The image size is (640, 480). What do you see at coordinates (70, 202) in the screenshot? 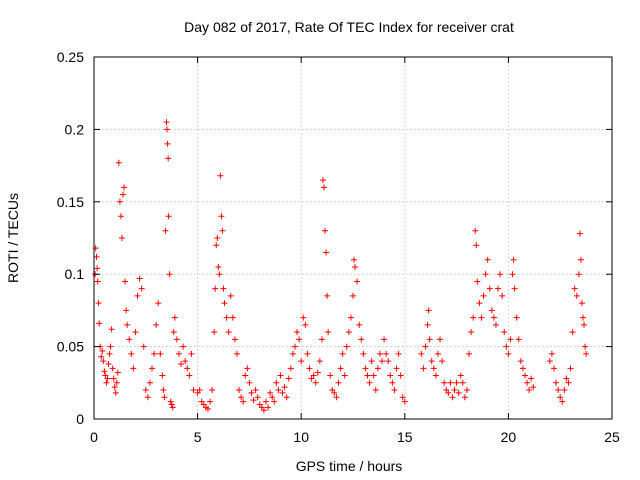
I see `y-tick-label: 0.15` at bounding box center [70, 202].